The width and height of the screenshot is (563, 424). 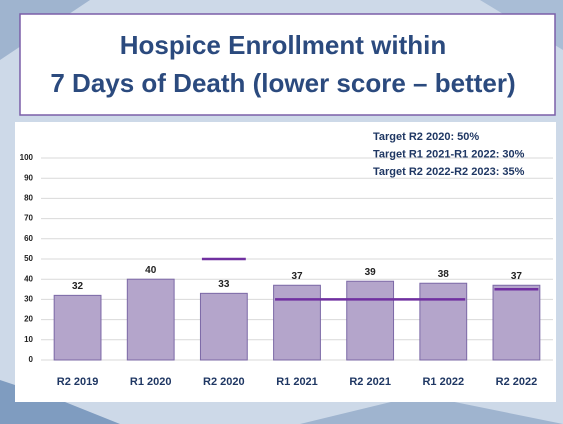 What do you see at coordinates (282, 83) in the screenshot?
I see `chart-title: 7 Days of Death (lower score – better)` at bounding box center [282, 83].